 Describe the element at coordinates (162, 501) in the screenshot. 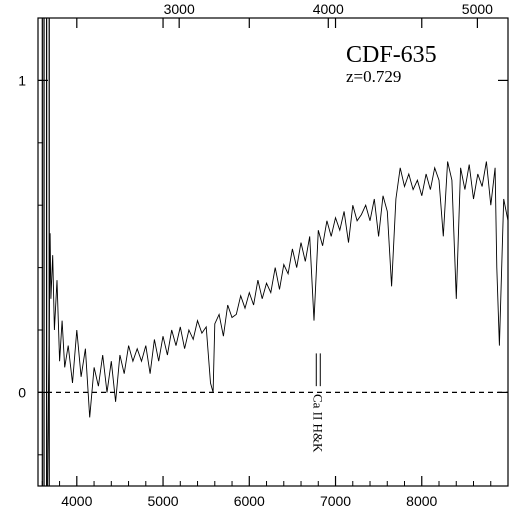

I see `x-tick-label: 5000` at that location.